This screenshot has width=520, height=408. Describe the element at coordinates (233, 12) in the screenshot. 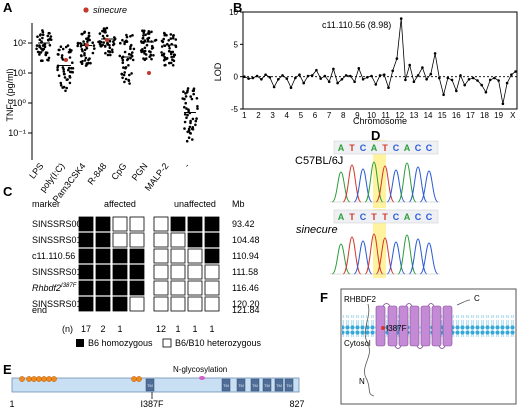

I see `ytick-label-b: 10` at that location.